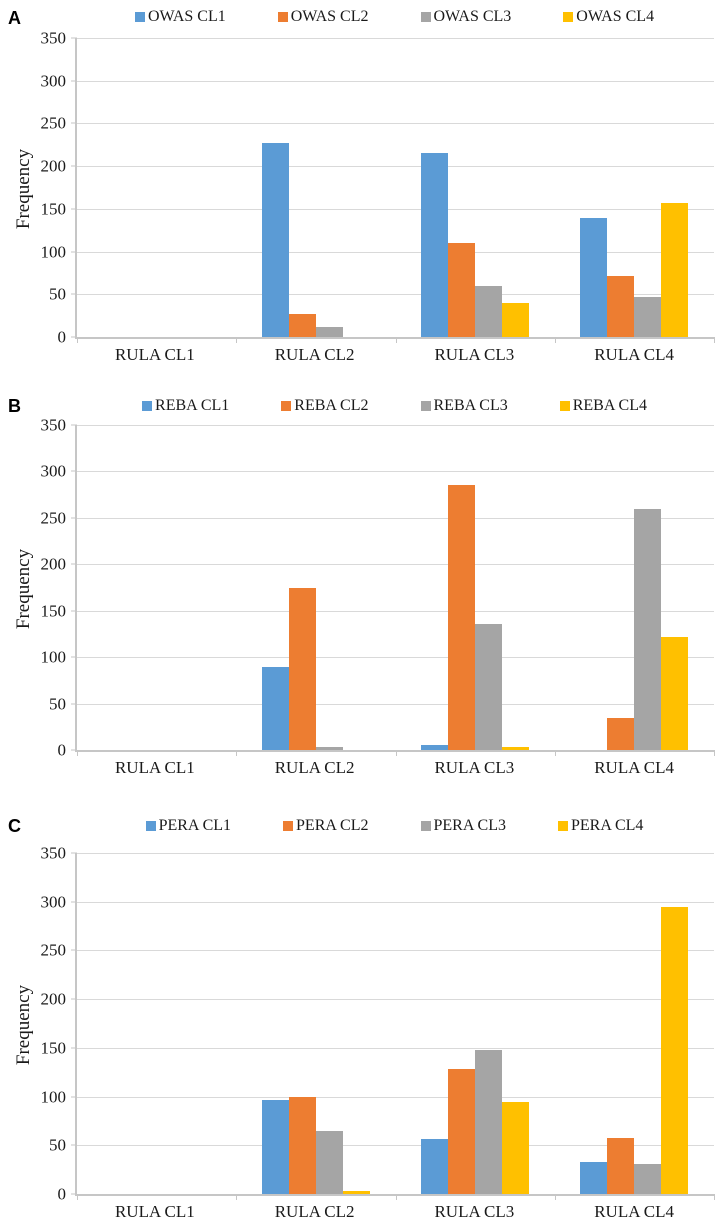  What do you see at coordinates (516, 748) in the screenshot?
I see `bar-reba-cl4-rula-cl3` at bounding box center [516, 748].